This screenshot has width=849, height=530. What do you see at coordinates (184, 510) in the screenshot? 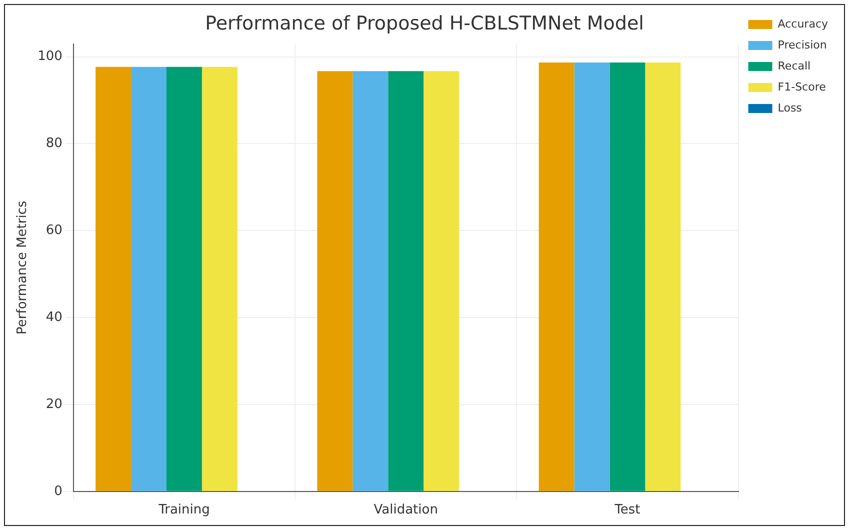
I see `x-tick-label: Training` at bounding box center [184, 510].